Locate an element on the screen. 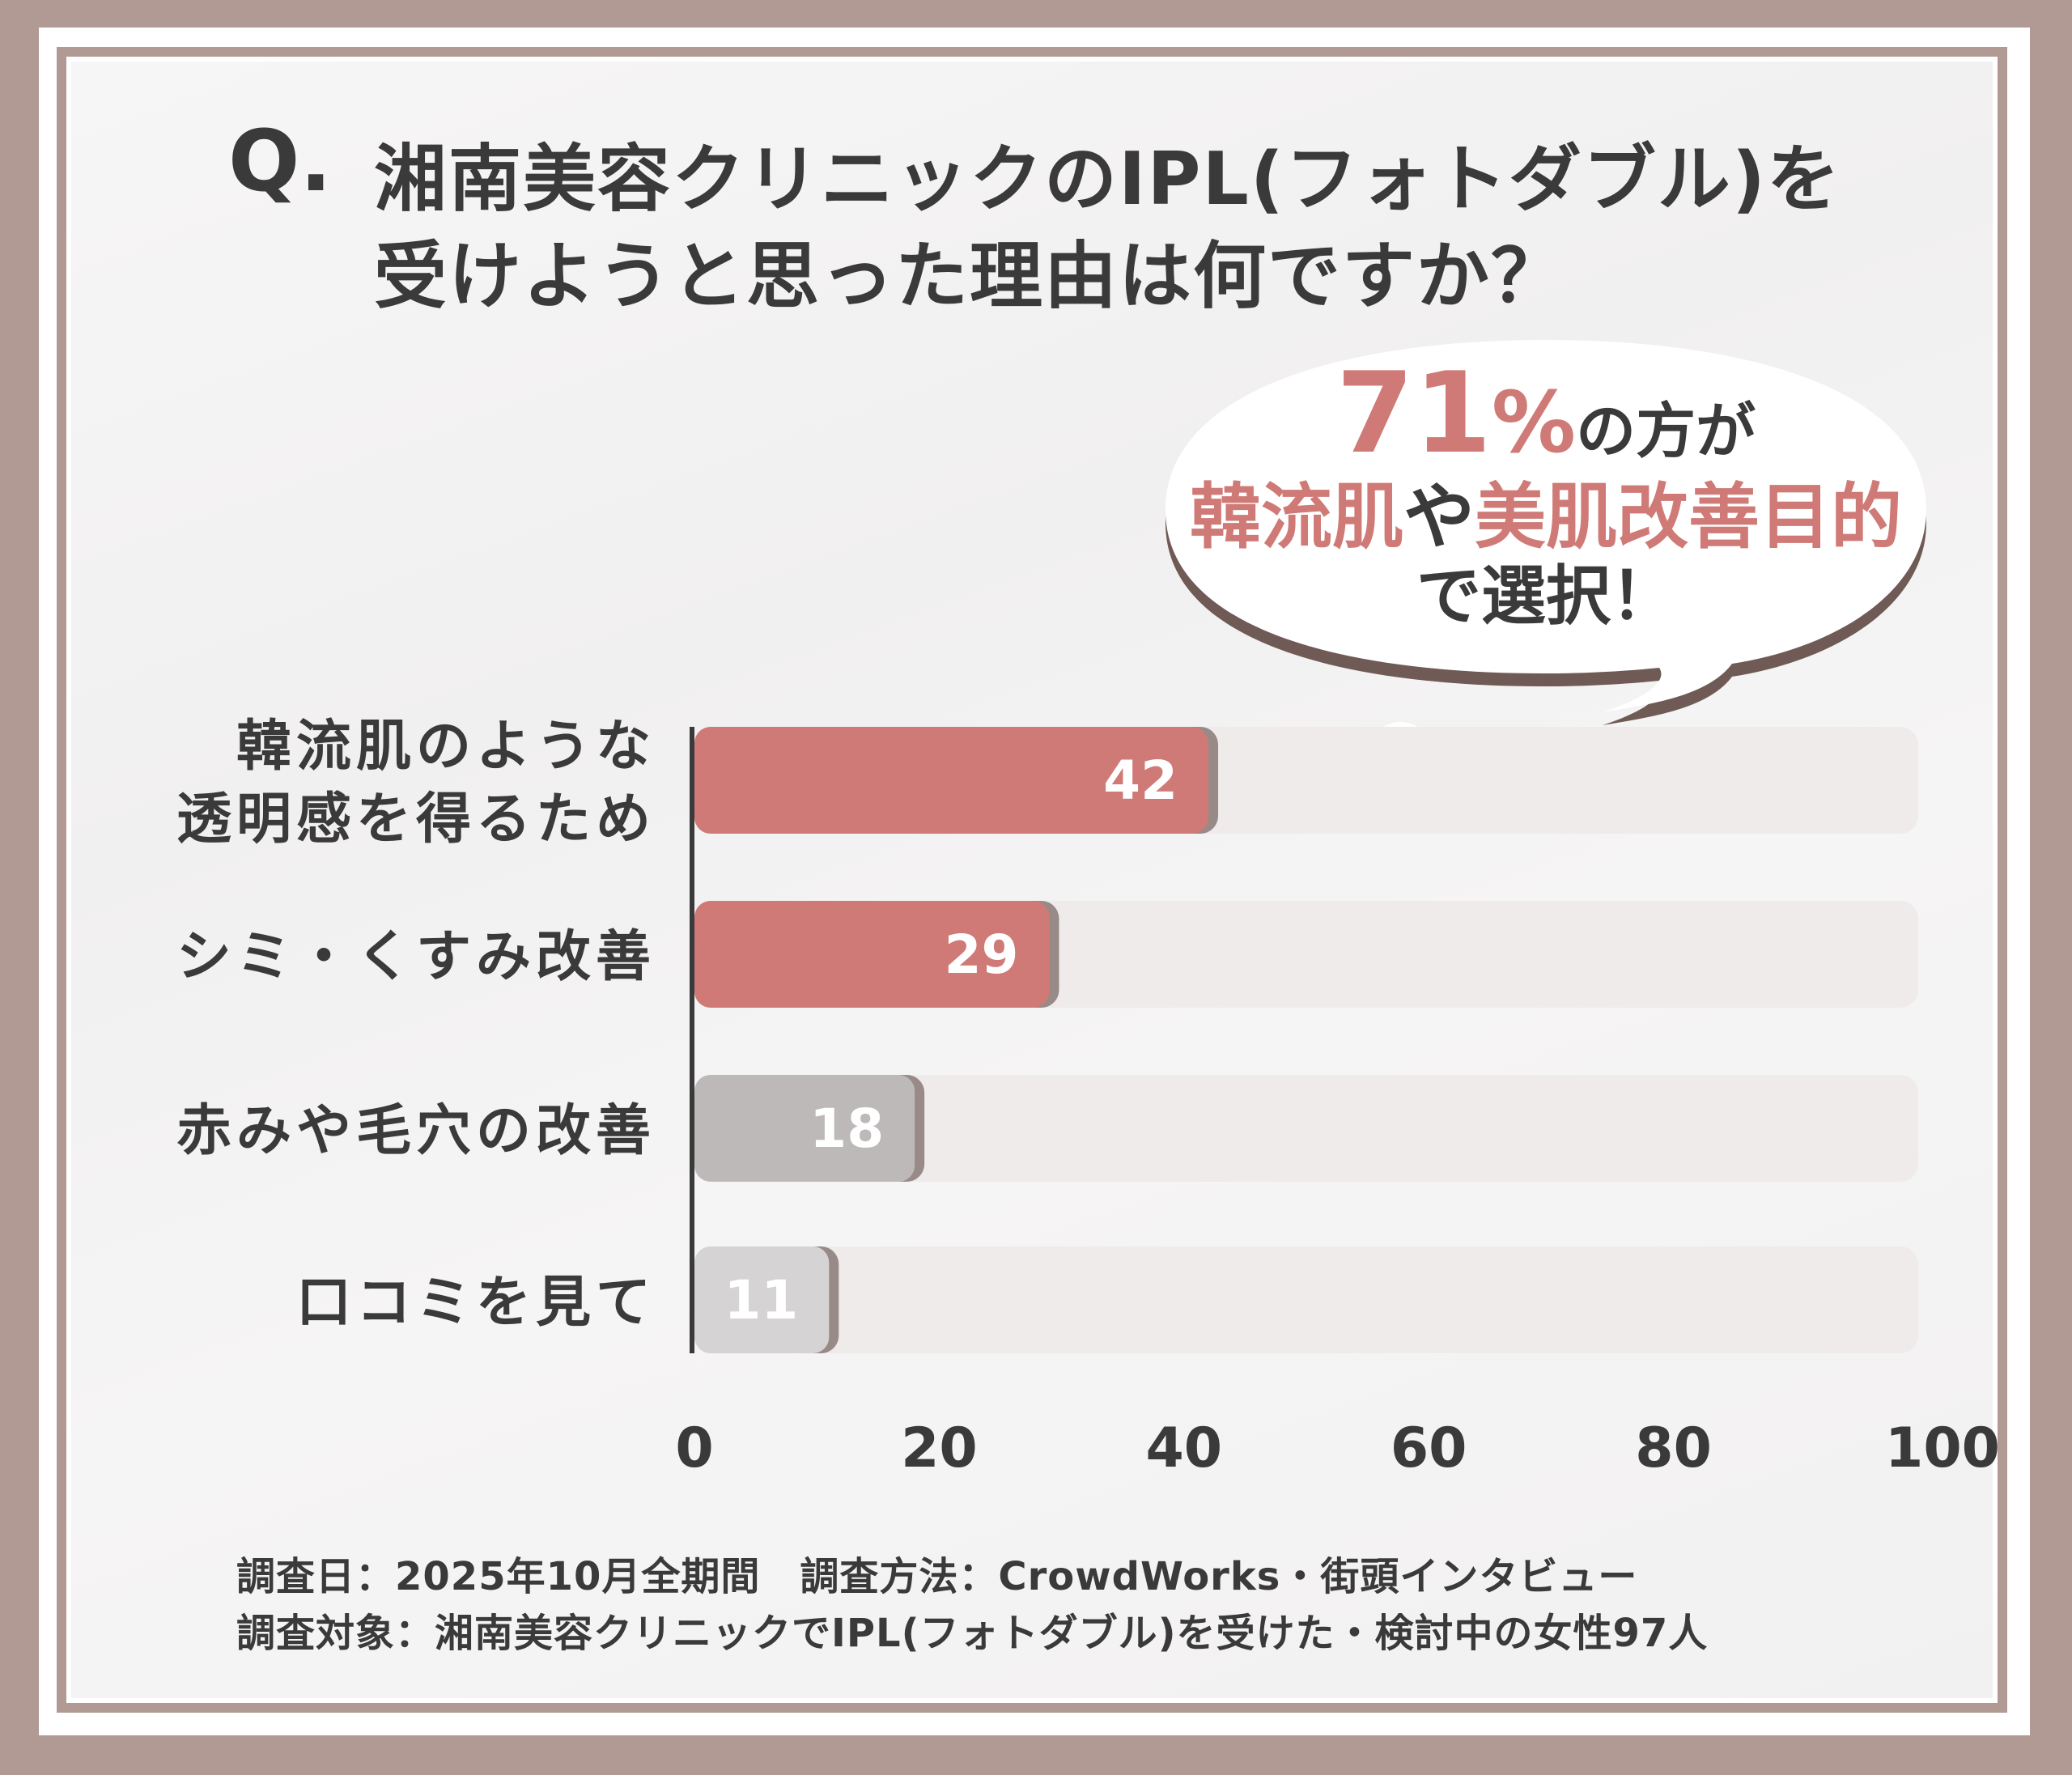 The height and width of the screenshot is (1775, 2072). category-label: 韓流肌のような透明感を得るため is located at coordinates (416, 783).